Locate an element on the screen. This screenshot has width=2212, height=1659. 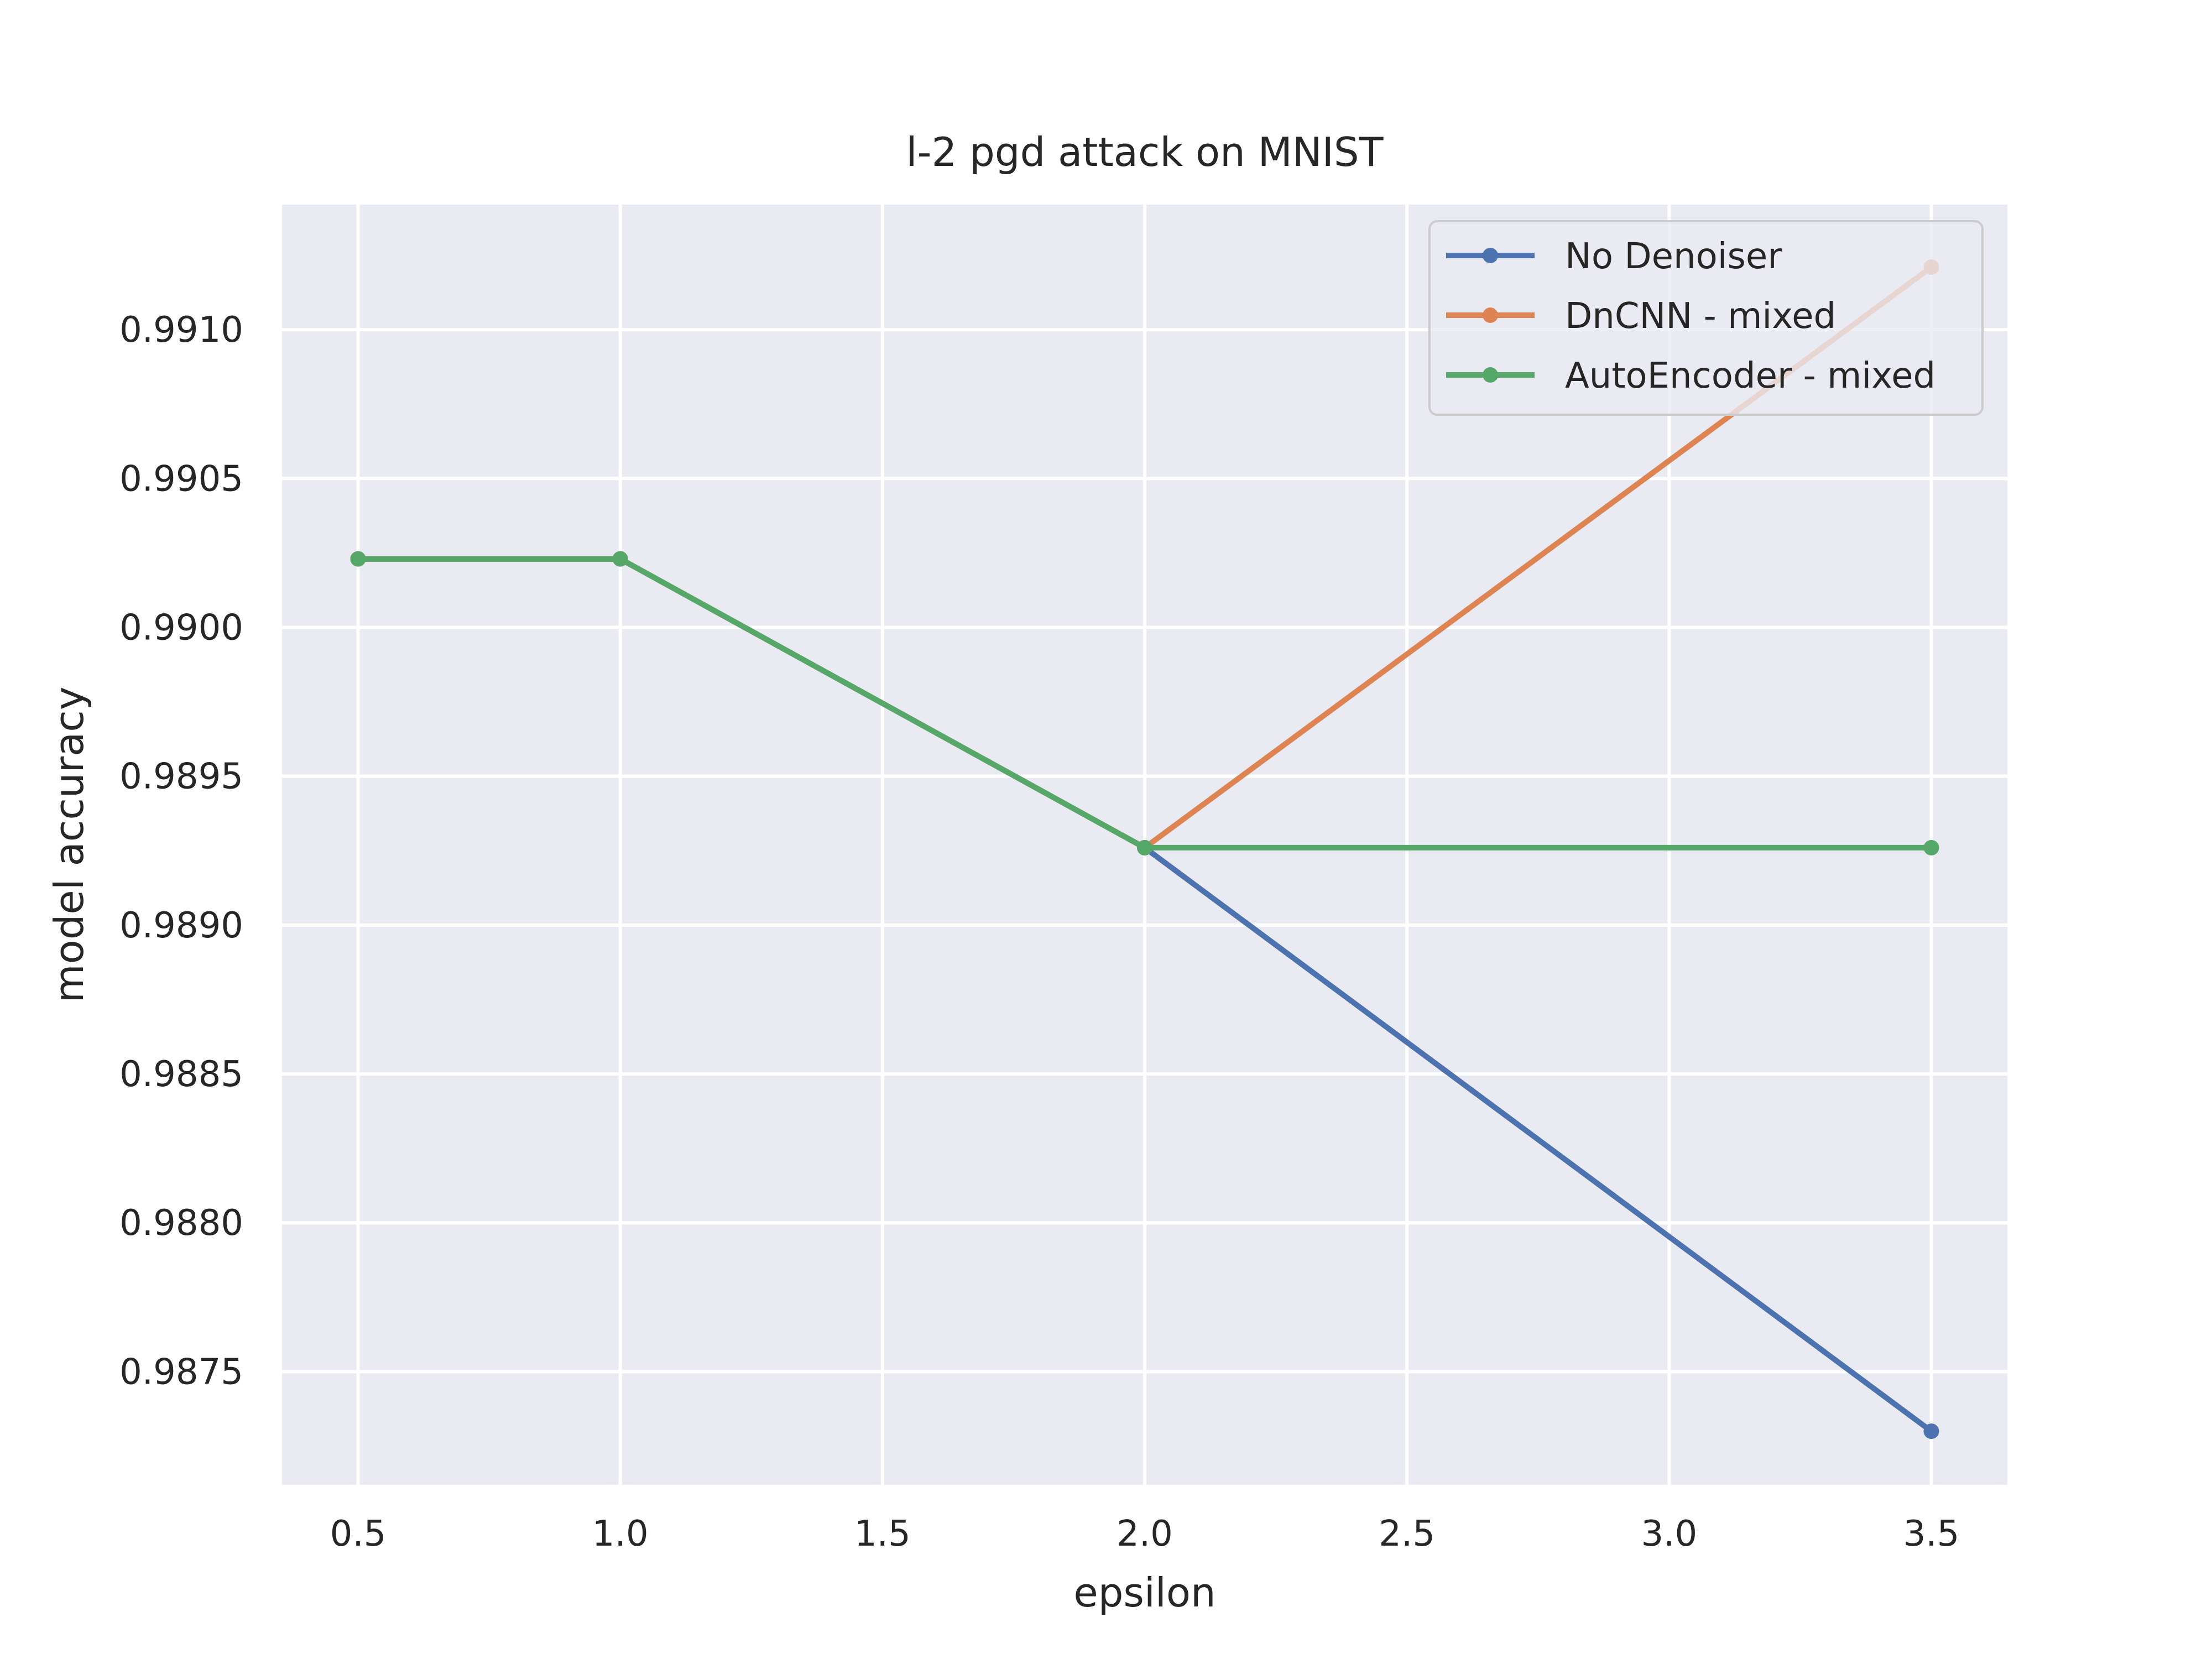
legend-label: No Denoiser is located at coordinates (1674, 257).